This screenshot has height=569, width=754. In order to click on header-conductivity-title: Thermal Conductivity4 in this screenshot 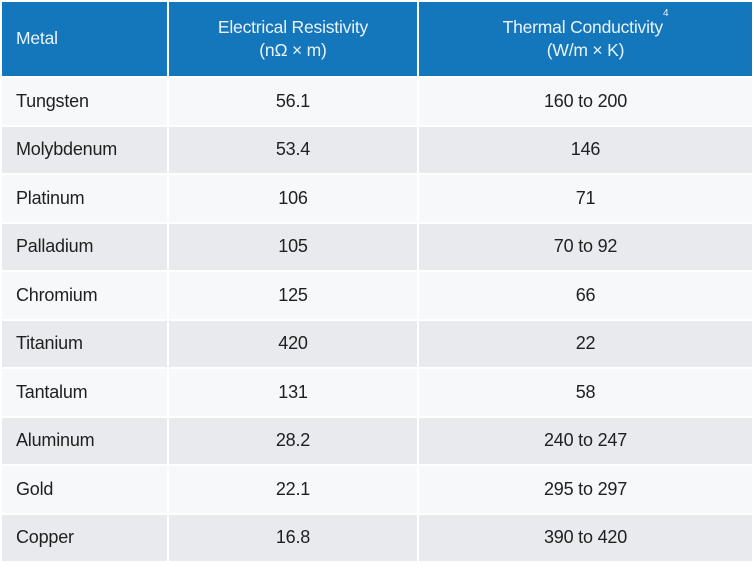, I will do `click(585, 23)`.